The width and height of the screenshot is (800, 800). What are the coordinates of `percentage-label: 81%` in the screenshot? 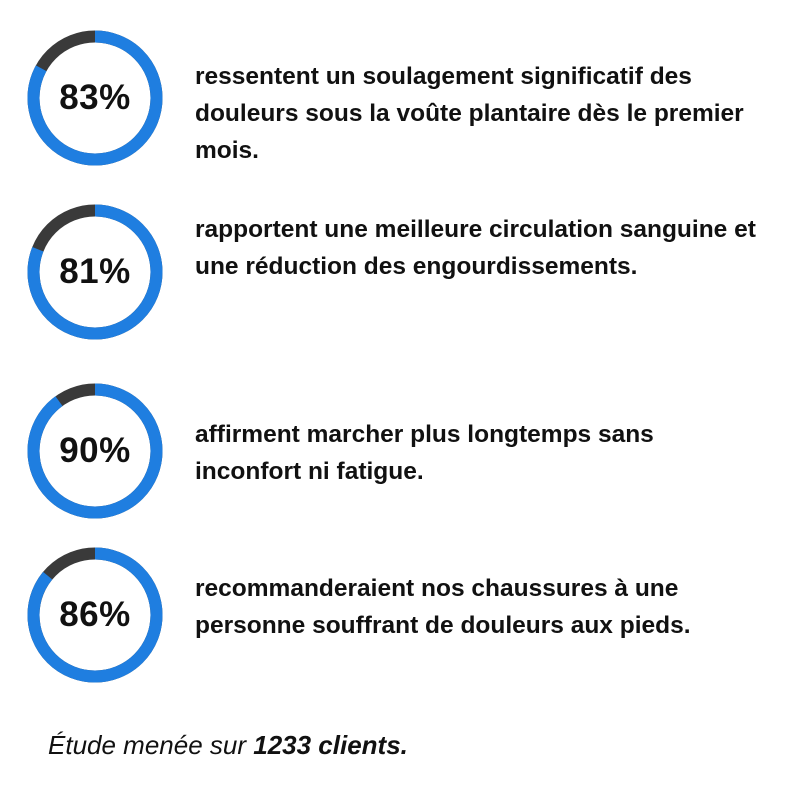 It's located at (95, 272).